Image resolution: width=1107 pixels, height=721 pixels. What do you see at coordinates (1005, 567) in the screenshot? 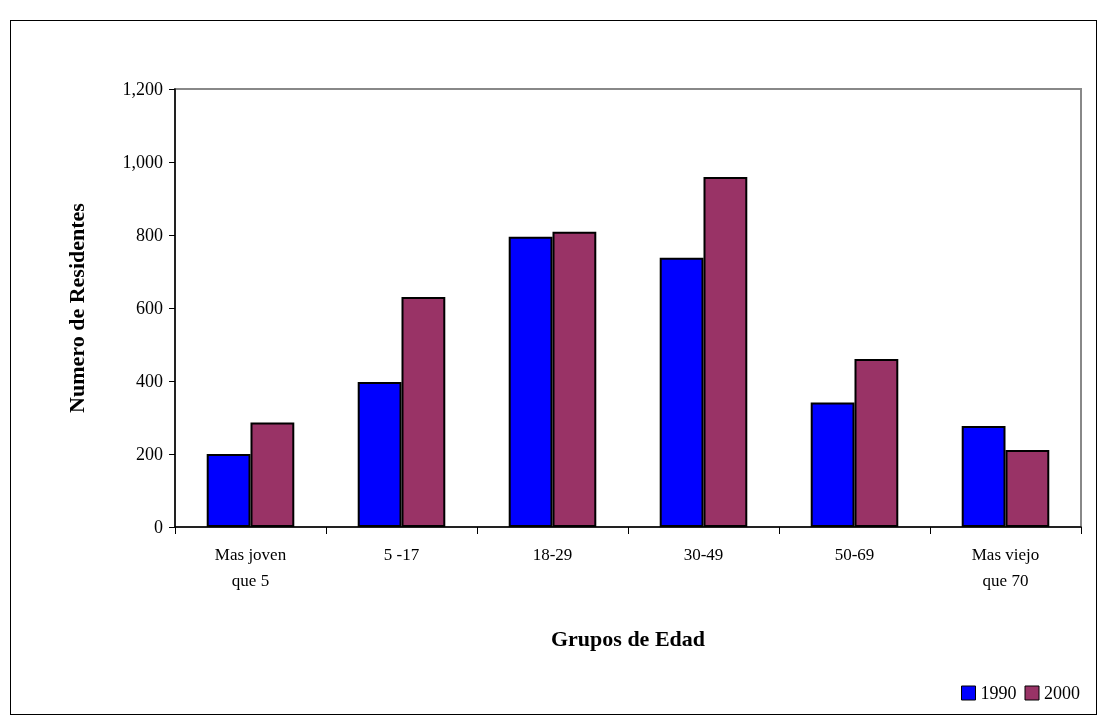
I see `x-tick-label: Mas viejo que 70` at bounding box center [1005, 567].